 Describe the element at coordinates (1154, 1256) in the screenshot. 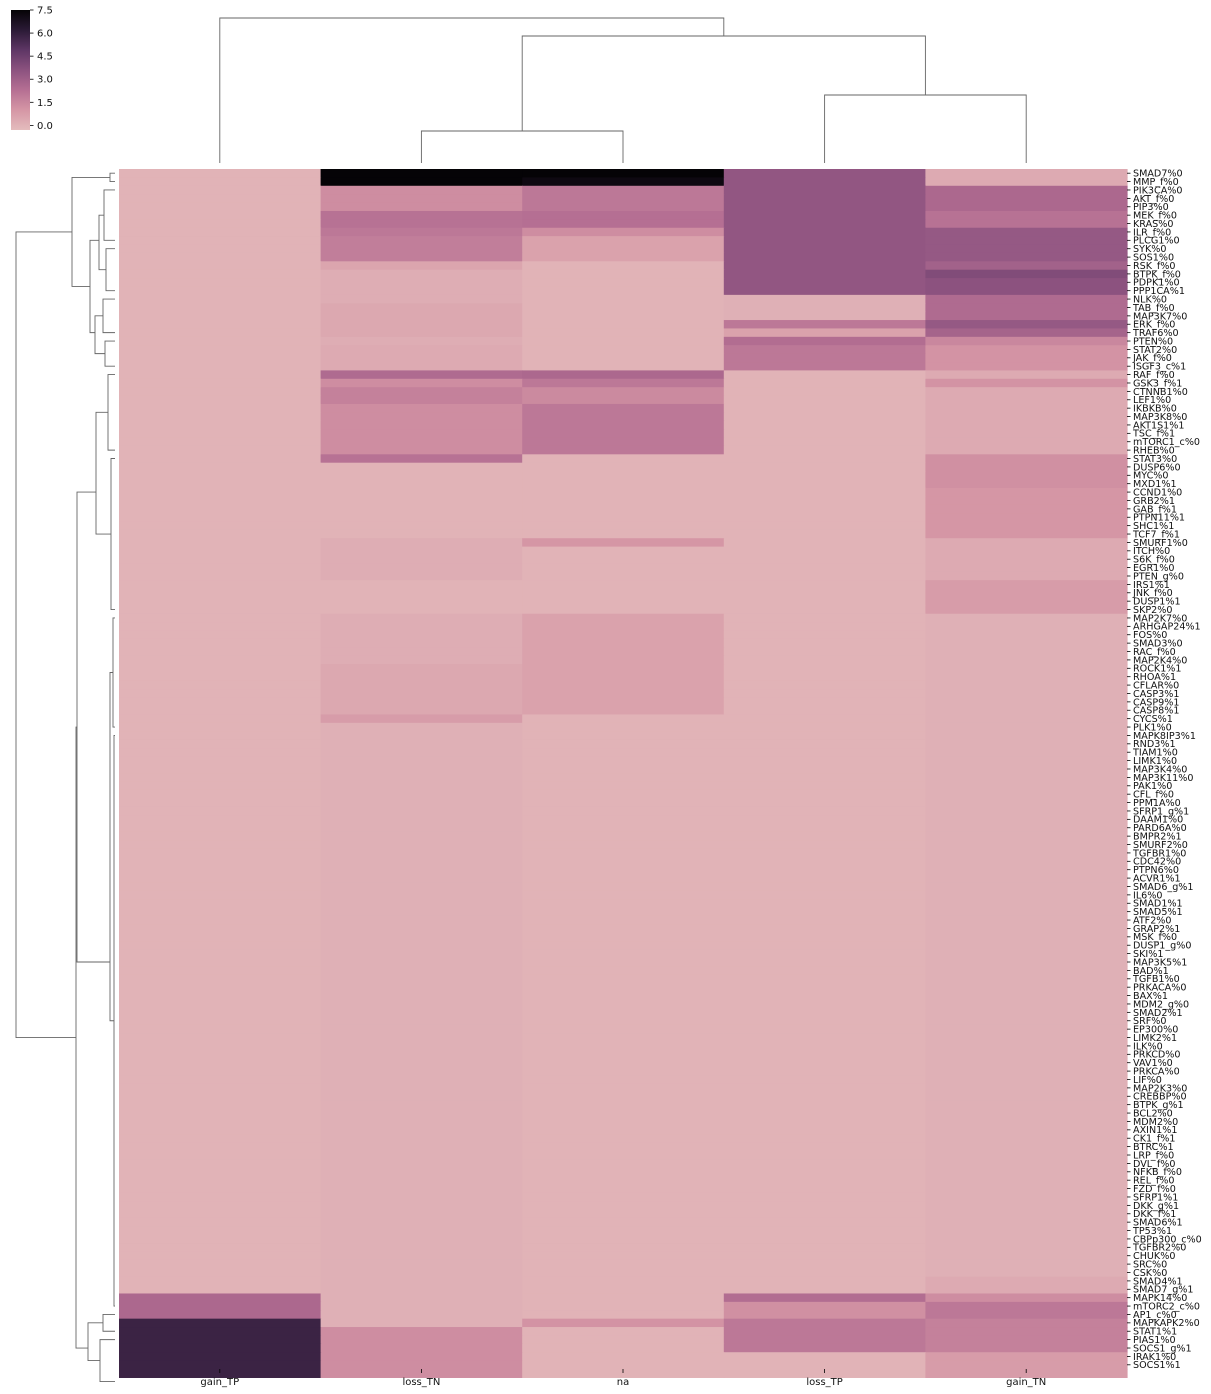

I see `row-label: CHUK%0` at that location.